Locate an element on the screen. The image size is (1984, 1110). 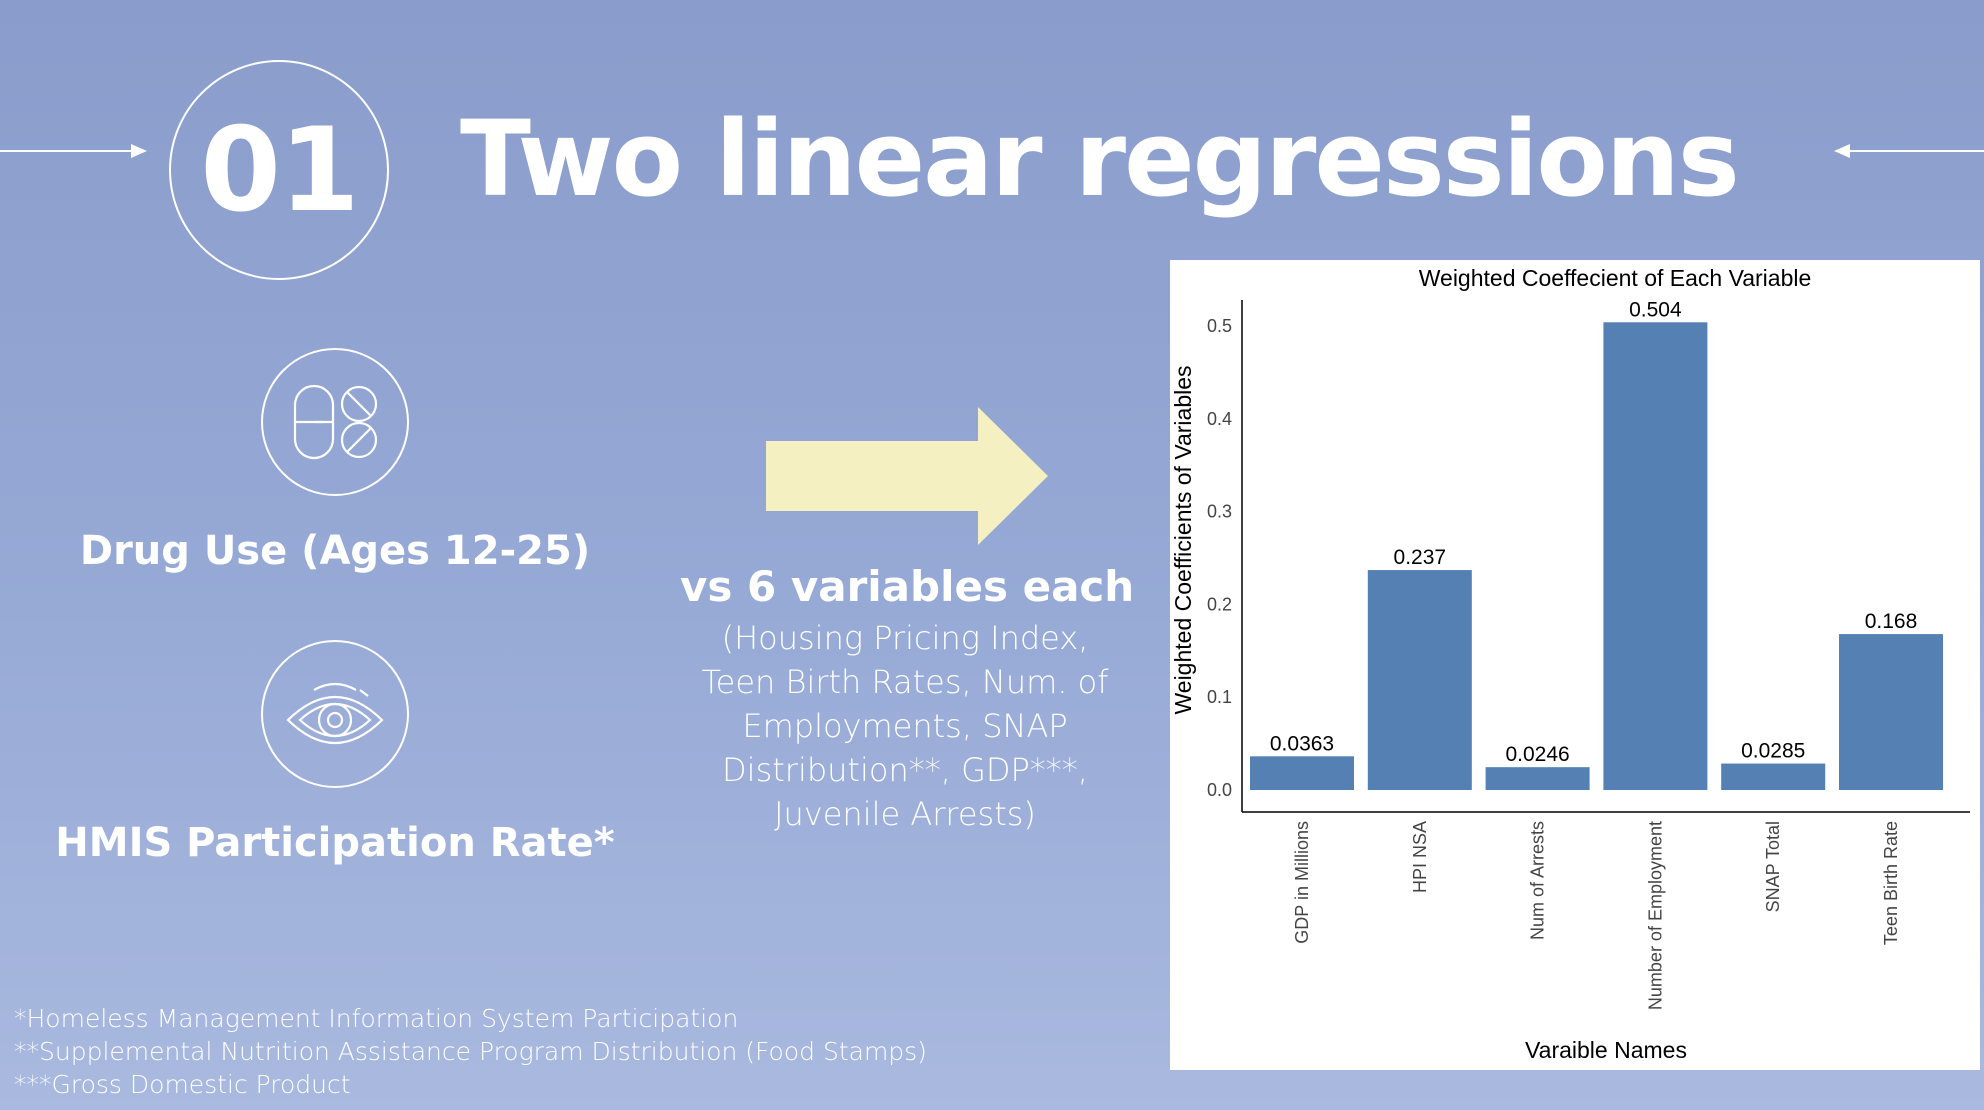
pills-icon-circle is located at coordinates (335, 422).